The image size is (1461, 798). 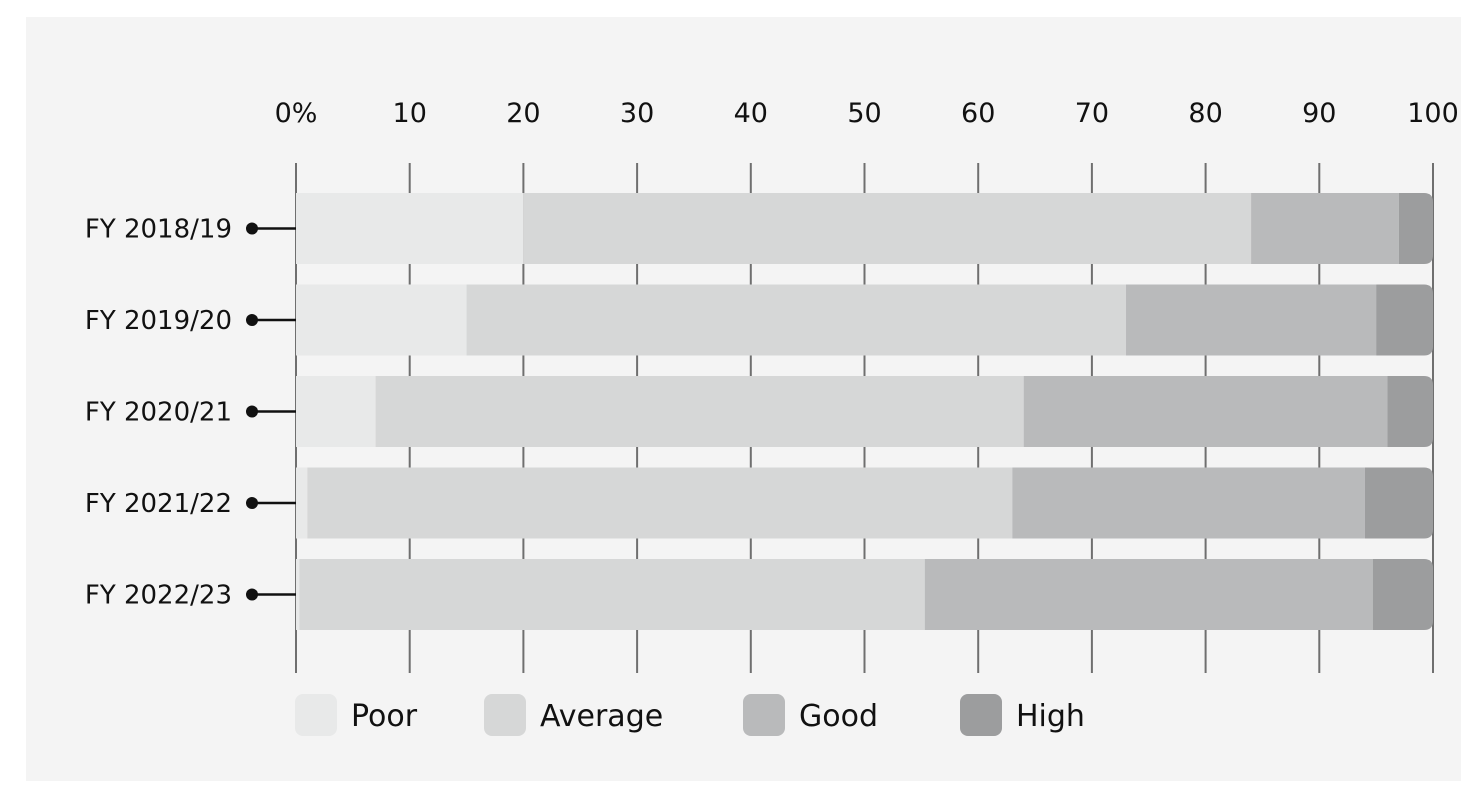 What do you see at coordinates (751, 113) in the screenshot?
I see `x-tick-label: 40` at bounding box center [751, 113].